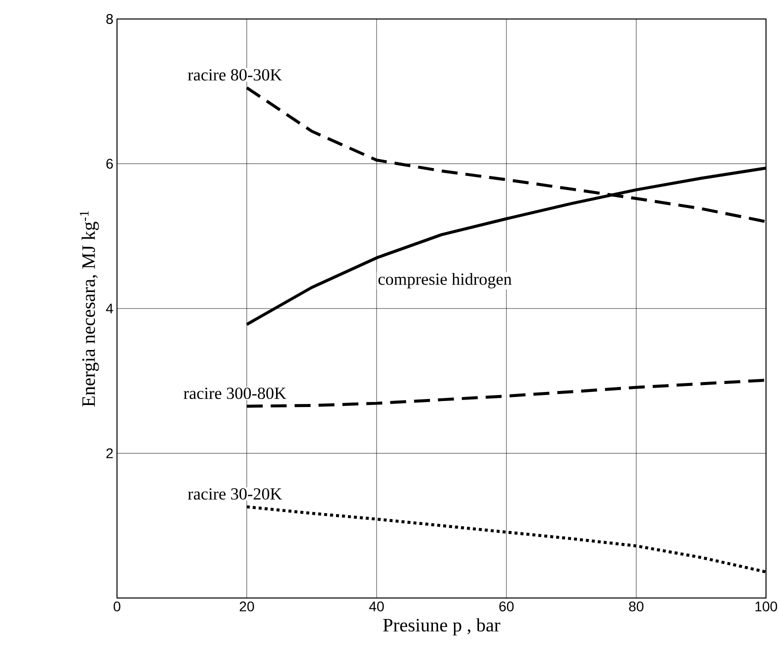 Image resolution: width=779 pixels, height=654 pixels. I want to click on x-tick-label: 20, so click(247, 607).